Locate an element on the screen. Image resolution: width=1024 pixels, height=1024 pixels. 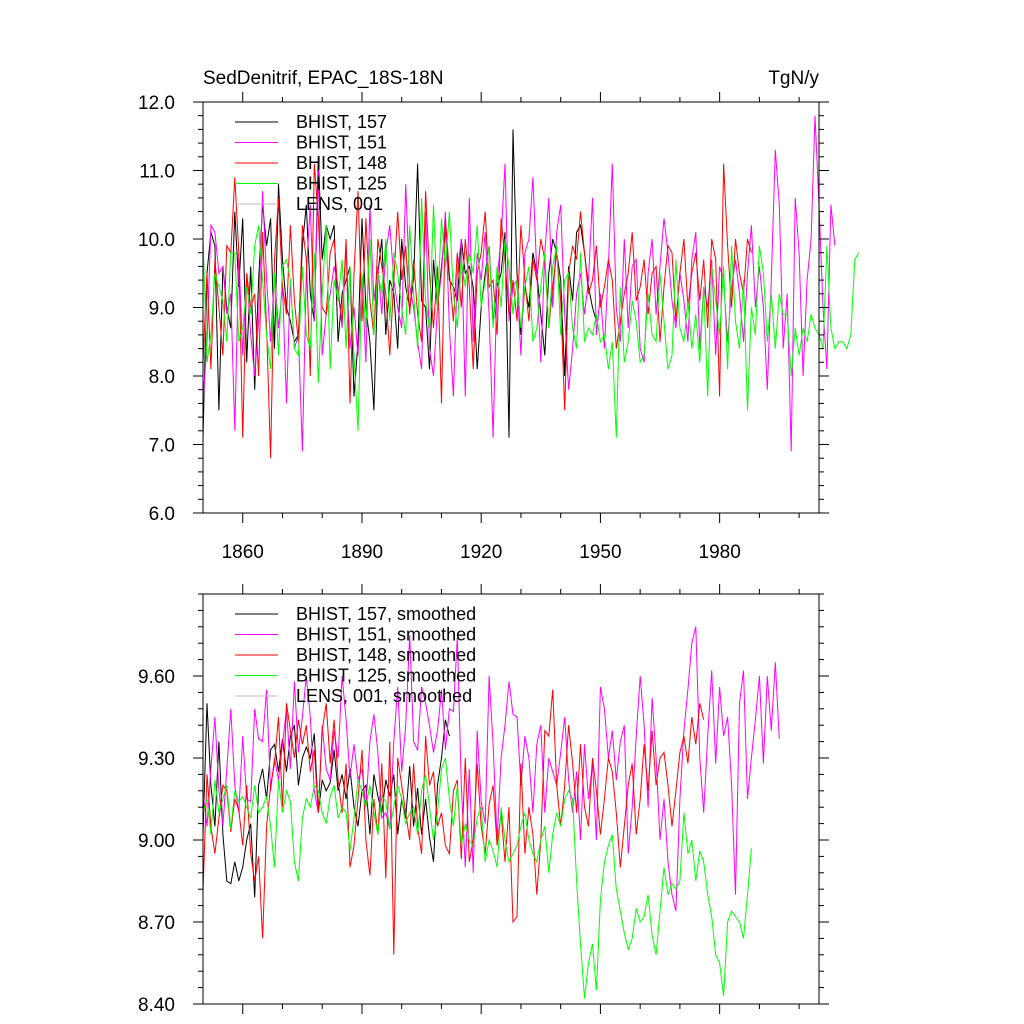
bottom-y-tick-label: 9.60 is located at coordinates (156, 677).